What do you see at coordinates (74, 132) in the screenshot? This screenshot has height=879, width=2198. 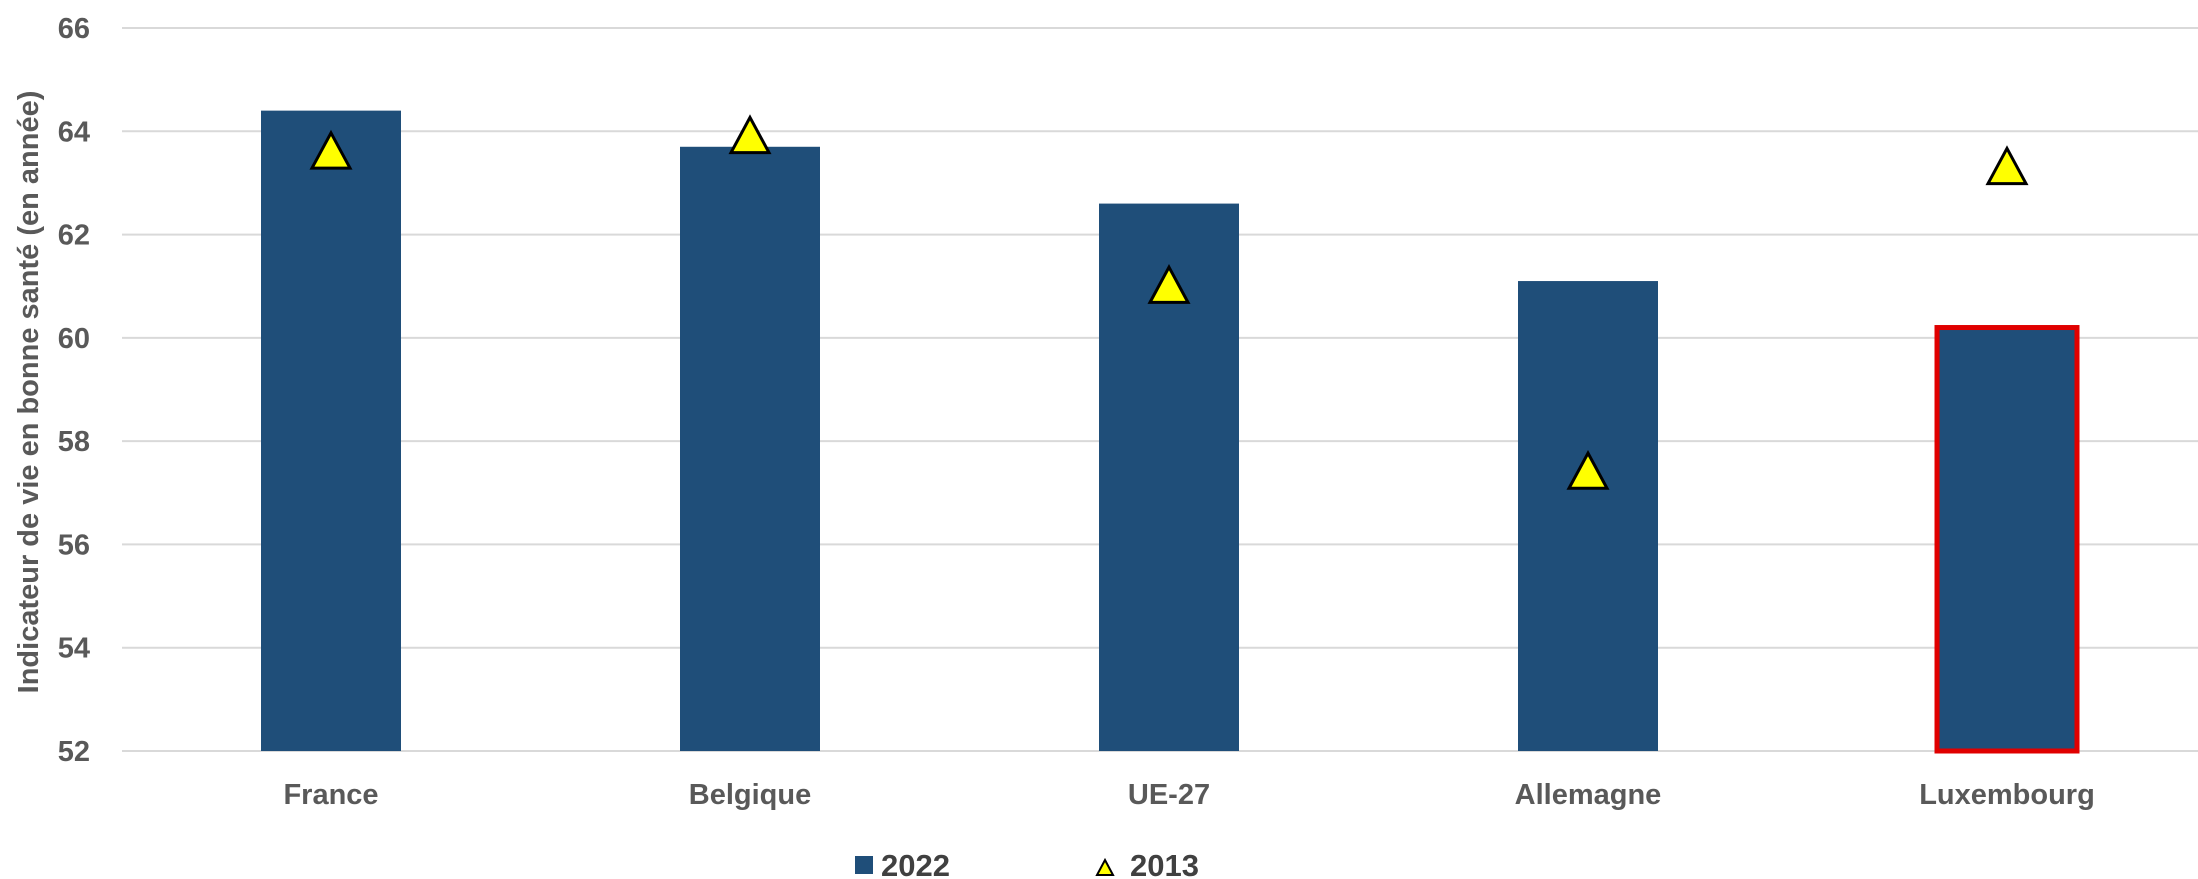 I see `y-tick-label: 64` at bounding box center [74, 132].